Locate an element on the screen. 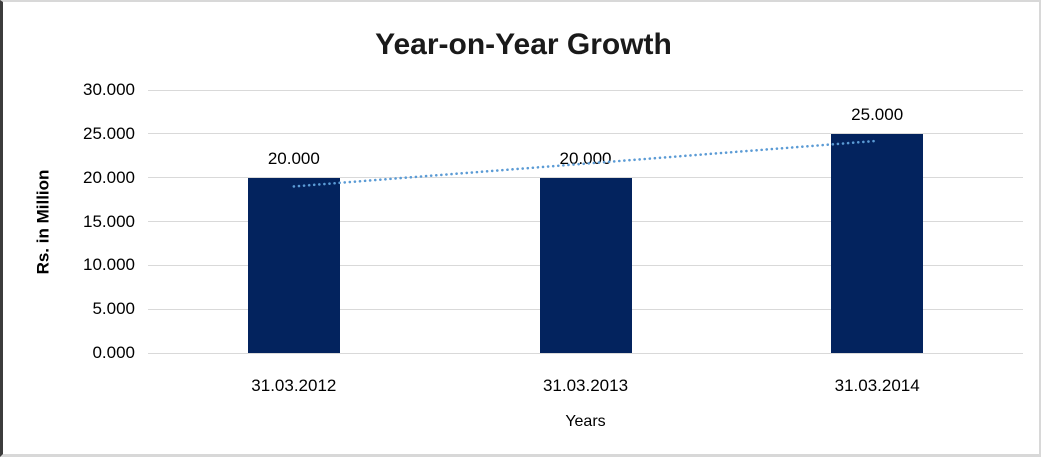 The height and width of the screenshot is (457, 1041). x-tick-label: 31.03.2014 is located at coordinates (877, 385).